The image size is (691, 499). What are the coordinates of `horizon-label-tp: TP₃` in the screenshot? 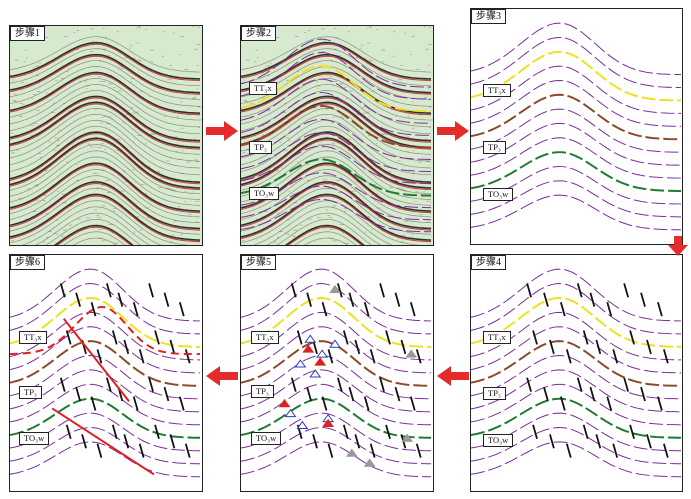 It's located at (494, 393).